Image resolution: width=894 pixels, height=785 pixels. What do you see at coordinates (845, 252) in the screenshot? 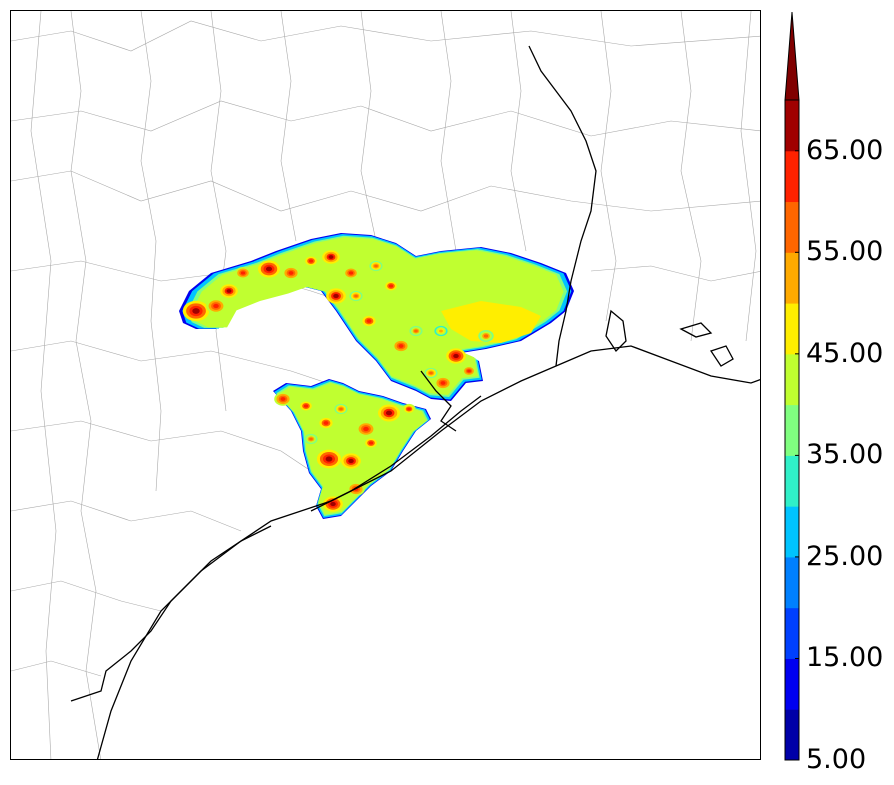
I see `colorbar-tick-label: 55.00` at bounding box center [845, 252].